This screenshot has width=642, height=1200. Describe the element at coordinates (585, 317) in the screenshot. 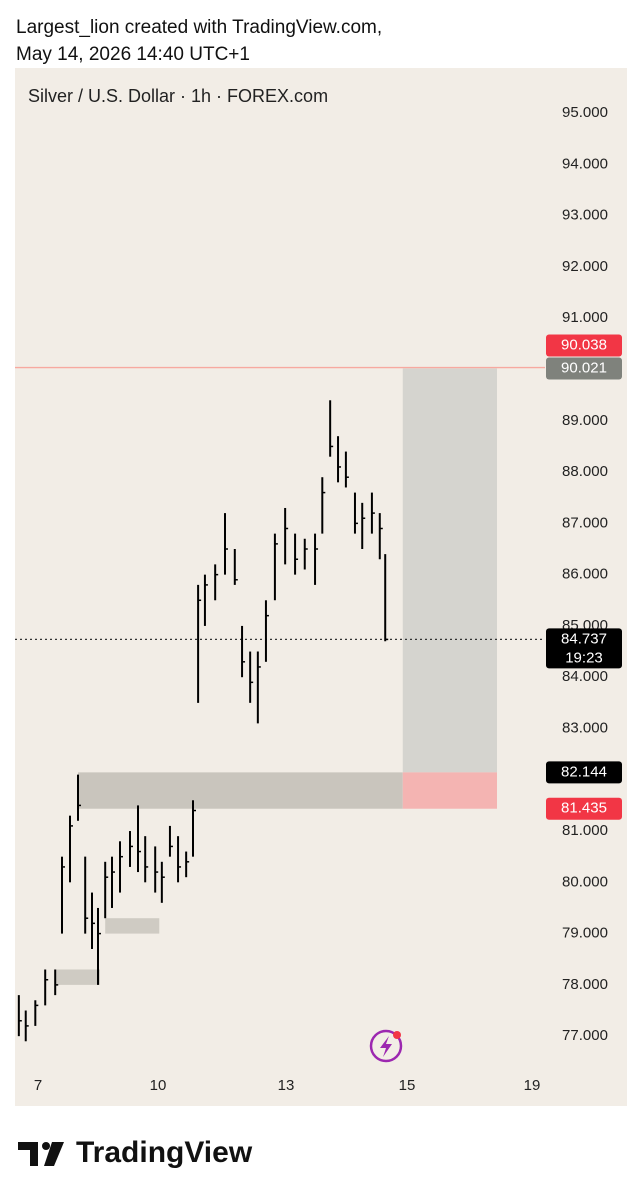

I see `y-tick-label: 91.000` at that location.